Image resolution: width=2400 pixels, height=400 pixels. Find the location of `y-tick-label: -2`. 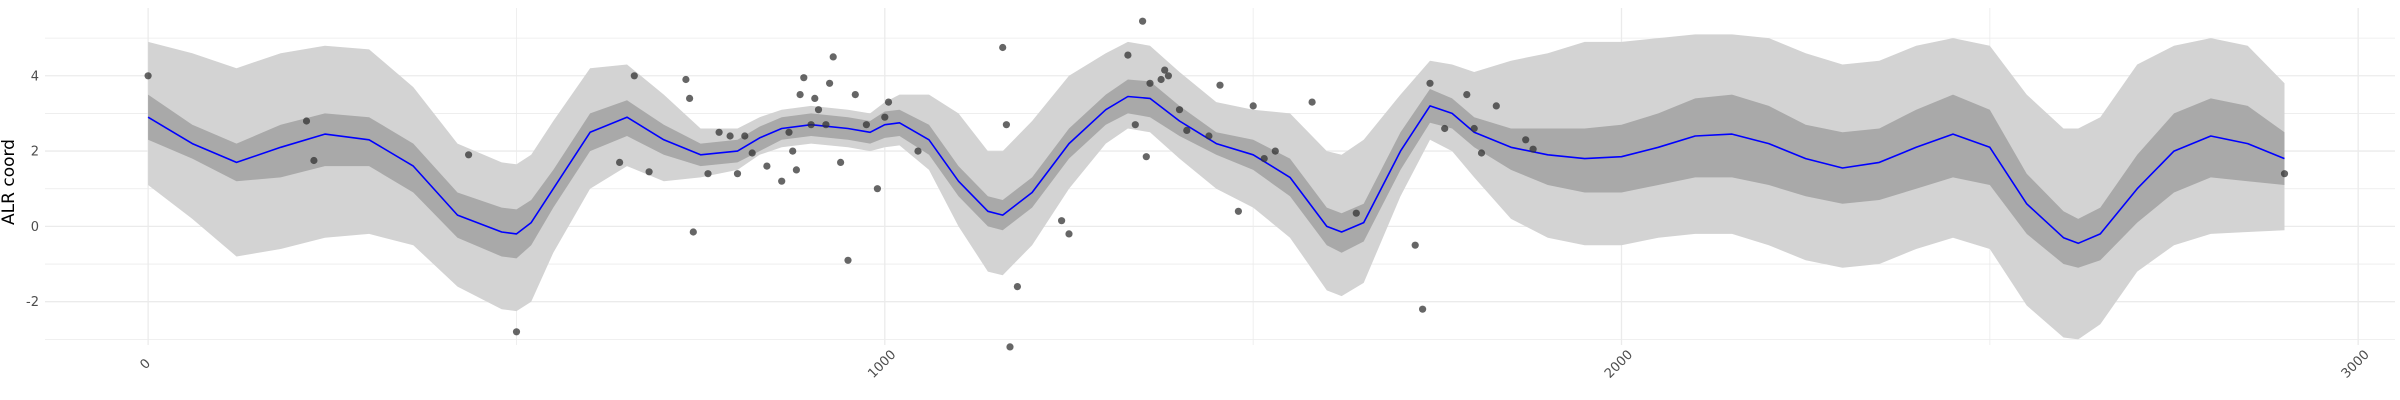

y-tick-label: -2 is located at coordinates (32, 302).